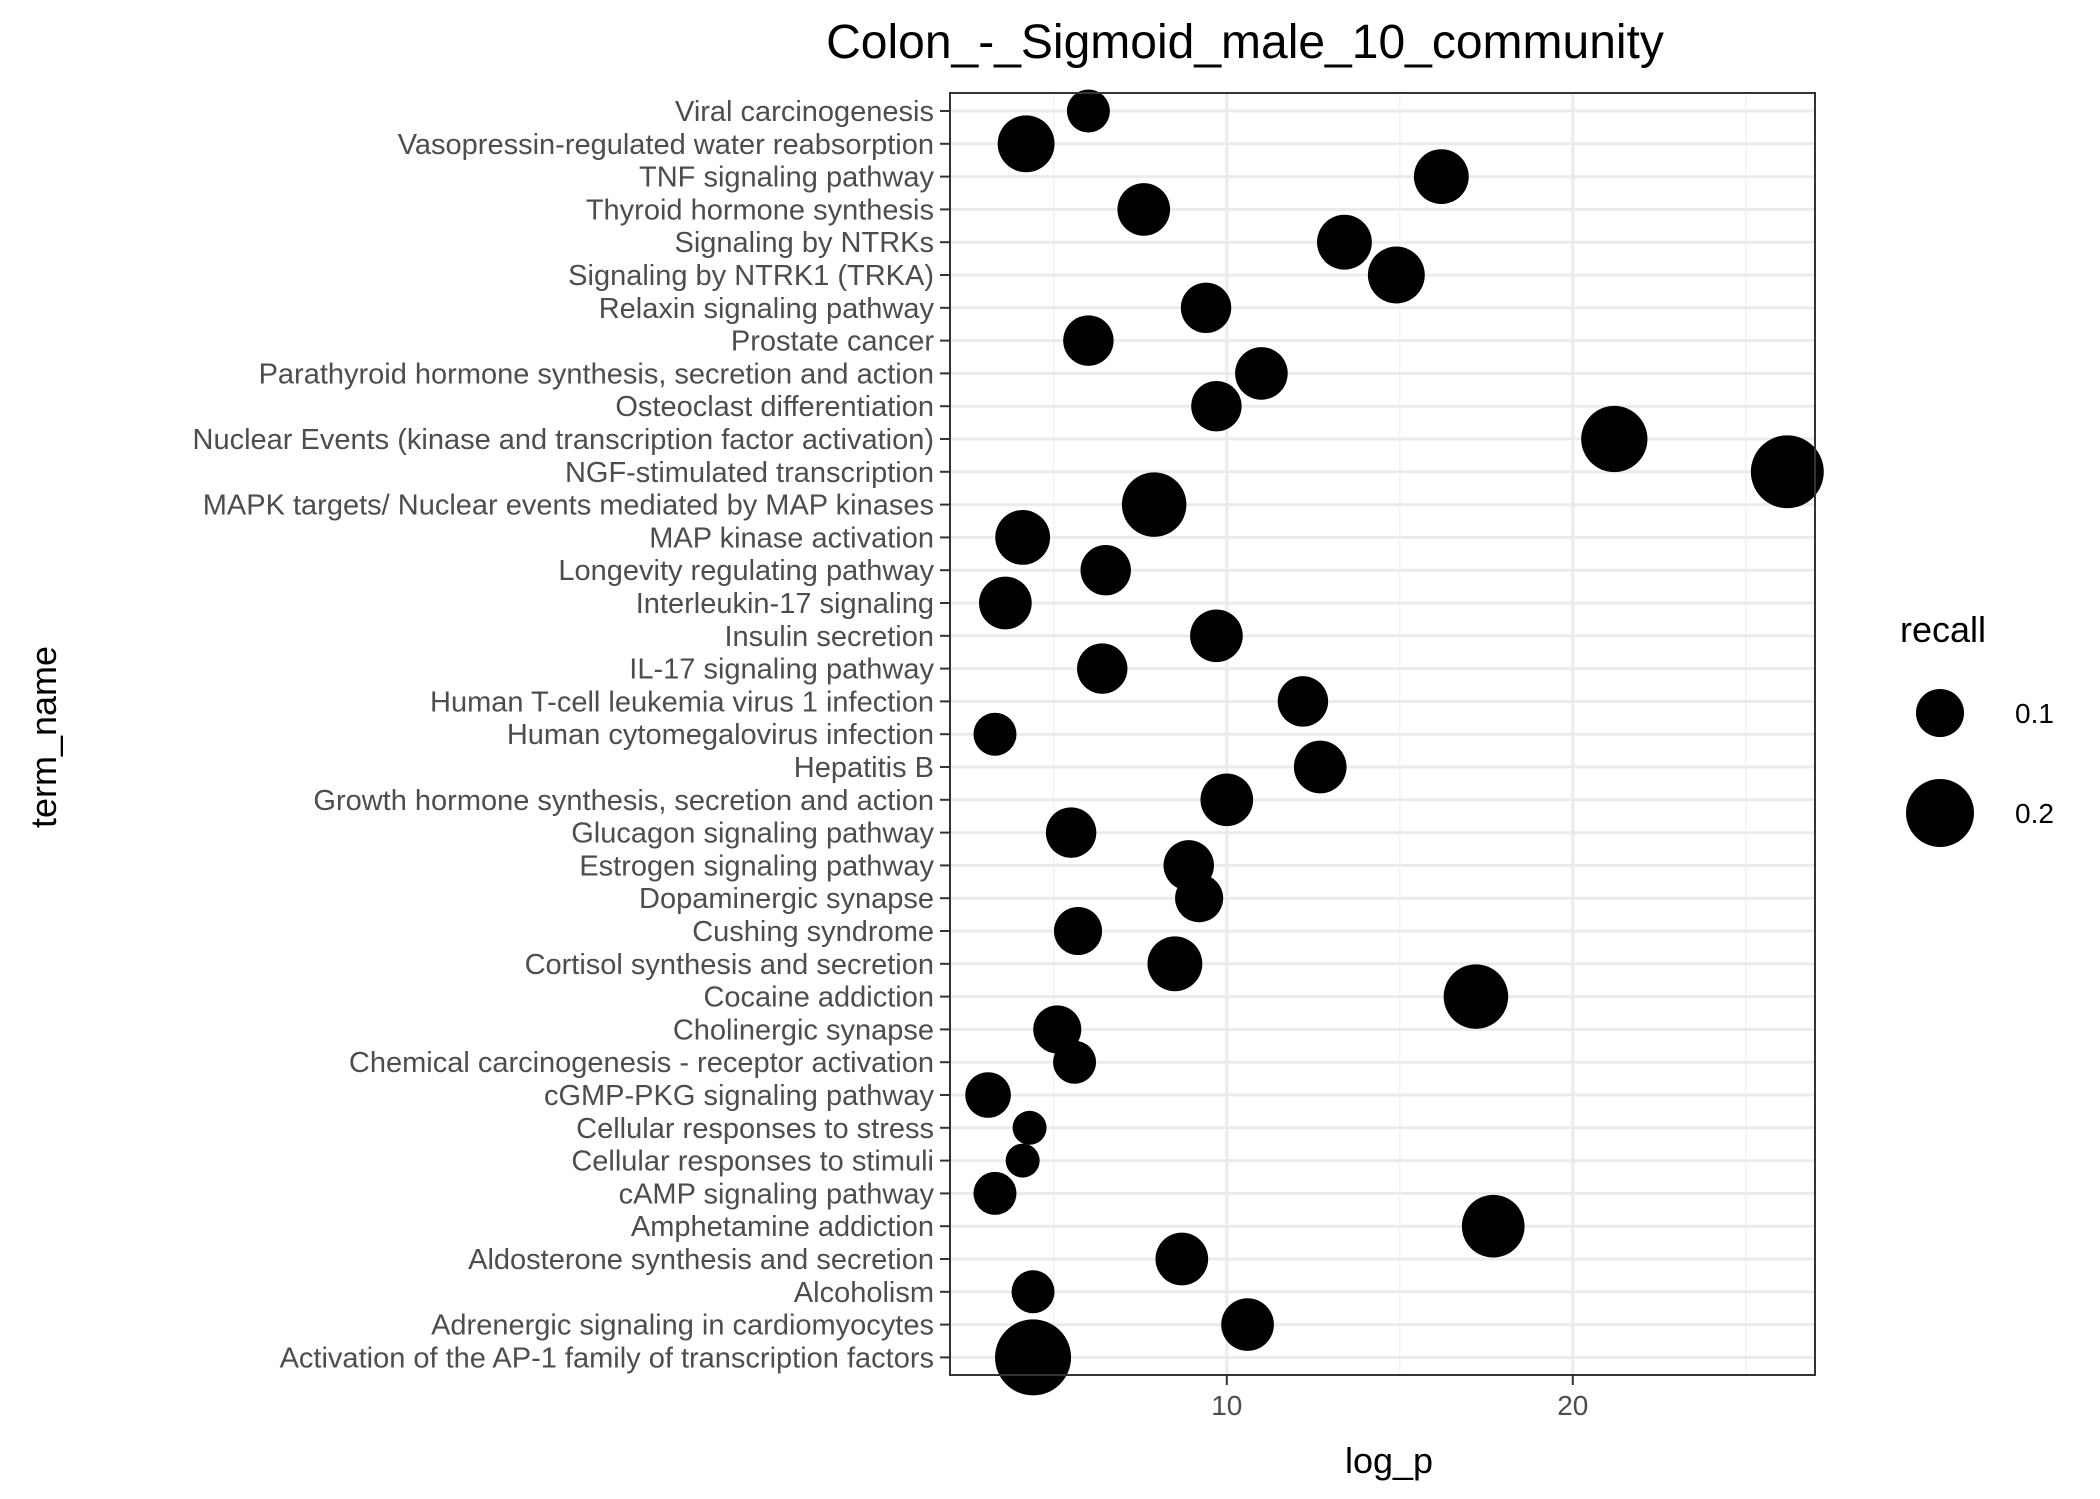 The image size is (2100, 1499). I want to click on x-tick-label: 20, so click(1572, 1405).